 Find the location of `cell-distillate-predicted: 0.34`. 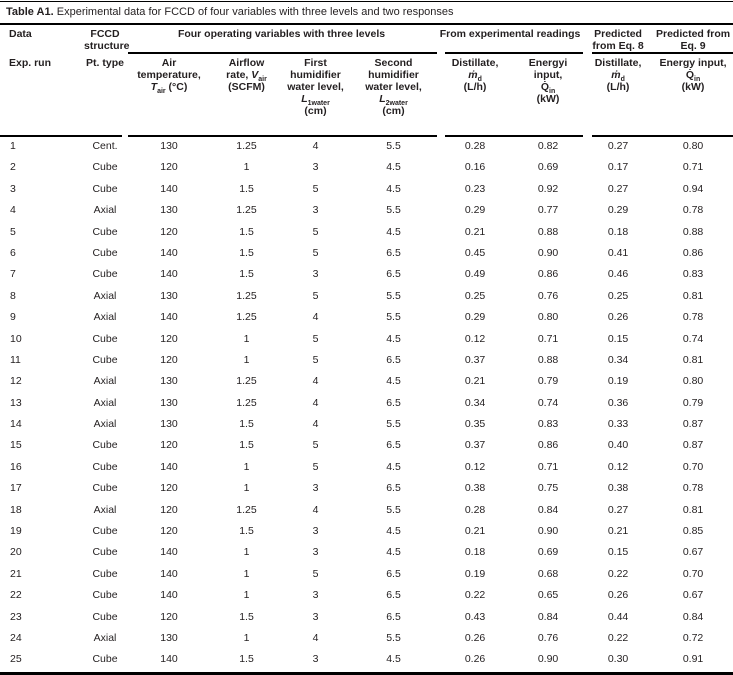

cell-distillate-predicted: 0.34 is located at coordinates (618, 359).